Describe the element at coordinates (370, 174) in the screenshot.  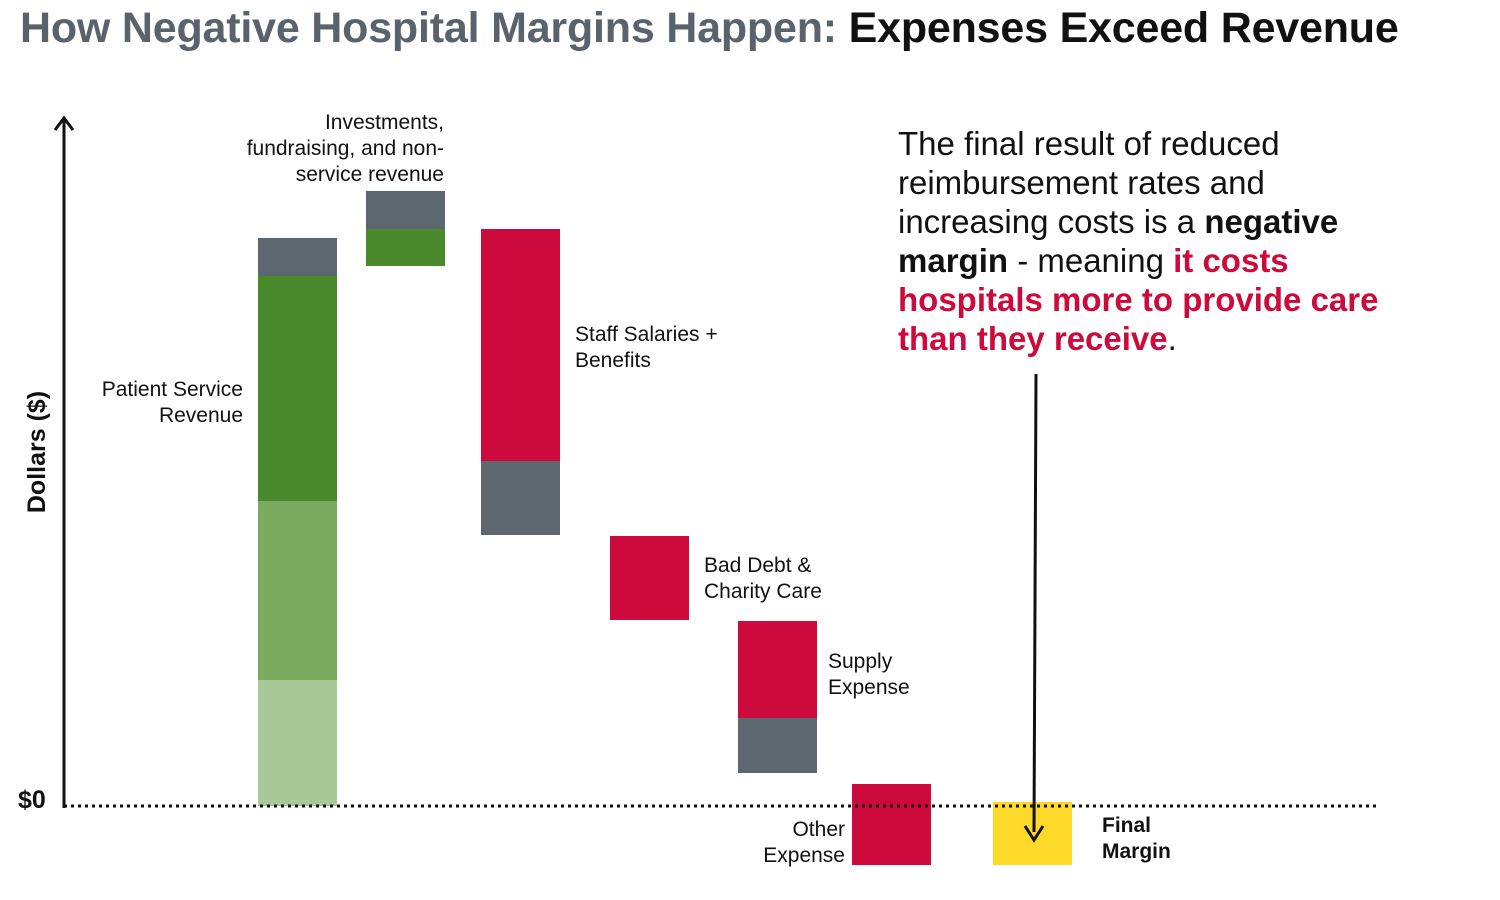
I see `step-label-line: service revenue` at that location.